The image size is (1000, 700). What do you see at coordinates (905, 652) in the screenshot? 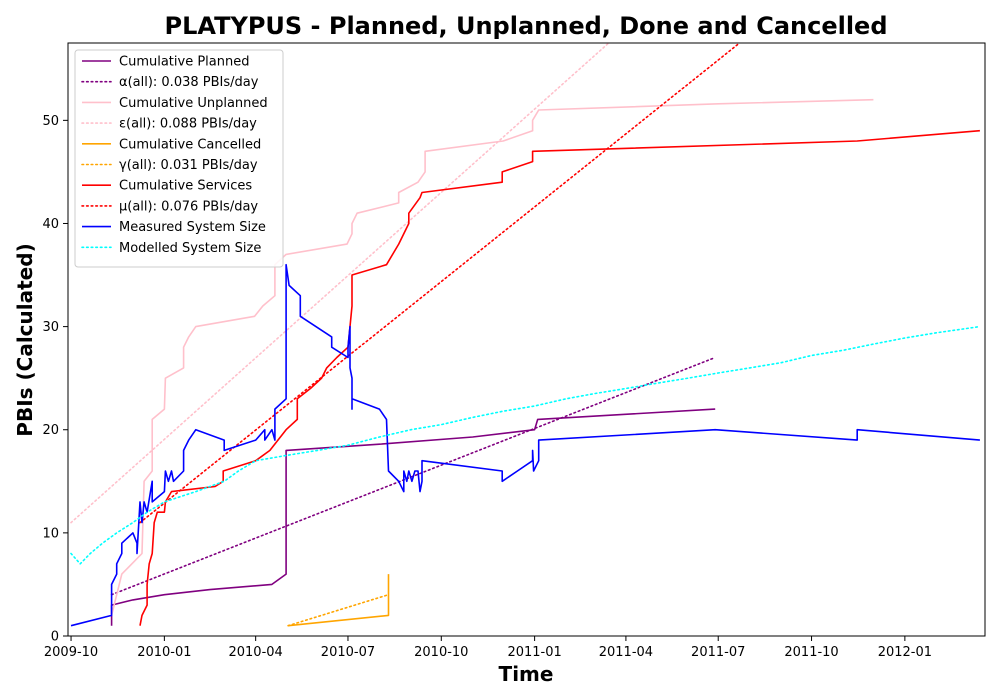
I see `x-tick-label: 2012-01` at bounding box center [905, 652].